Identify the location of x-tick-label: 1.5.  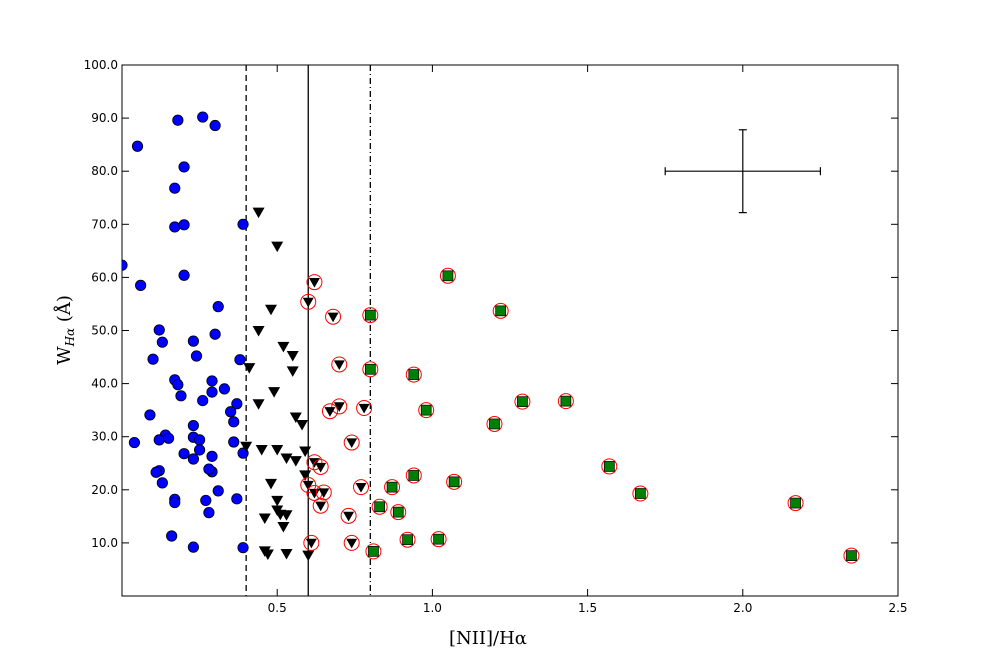
(587, 608).